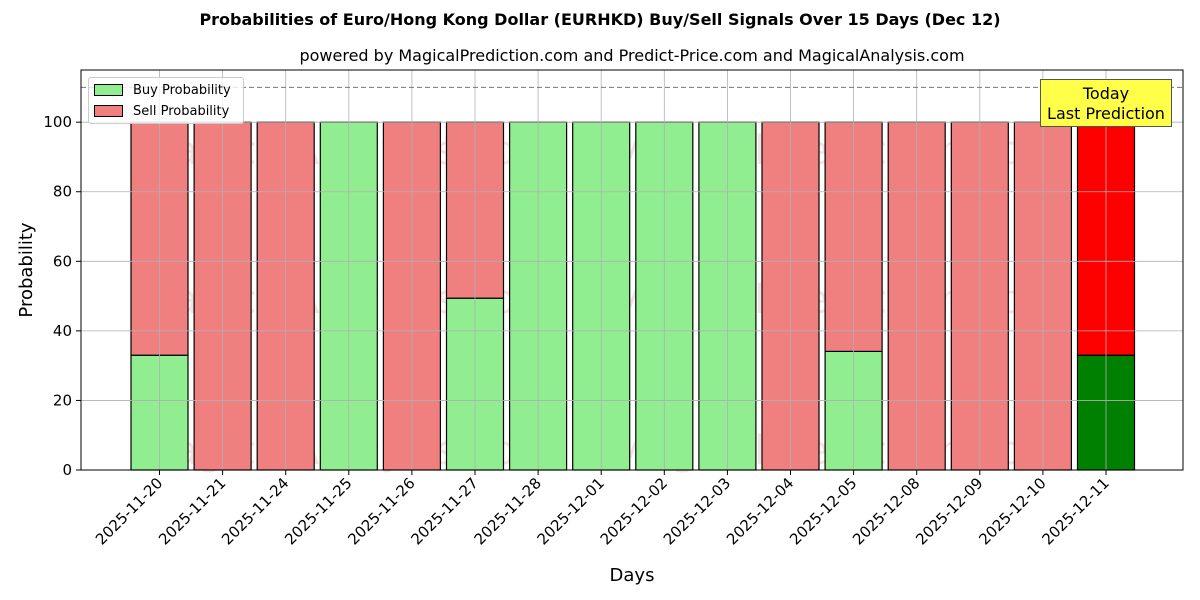  Describe the element at coordinates (1106, 113) in the screenshot. I see `annotation-line-2: Last Prediction` at that location.